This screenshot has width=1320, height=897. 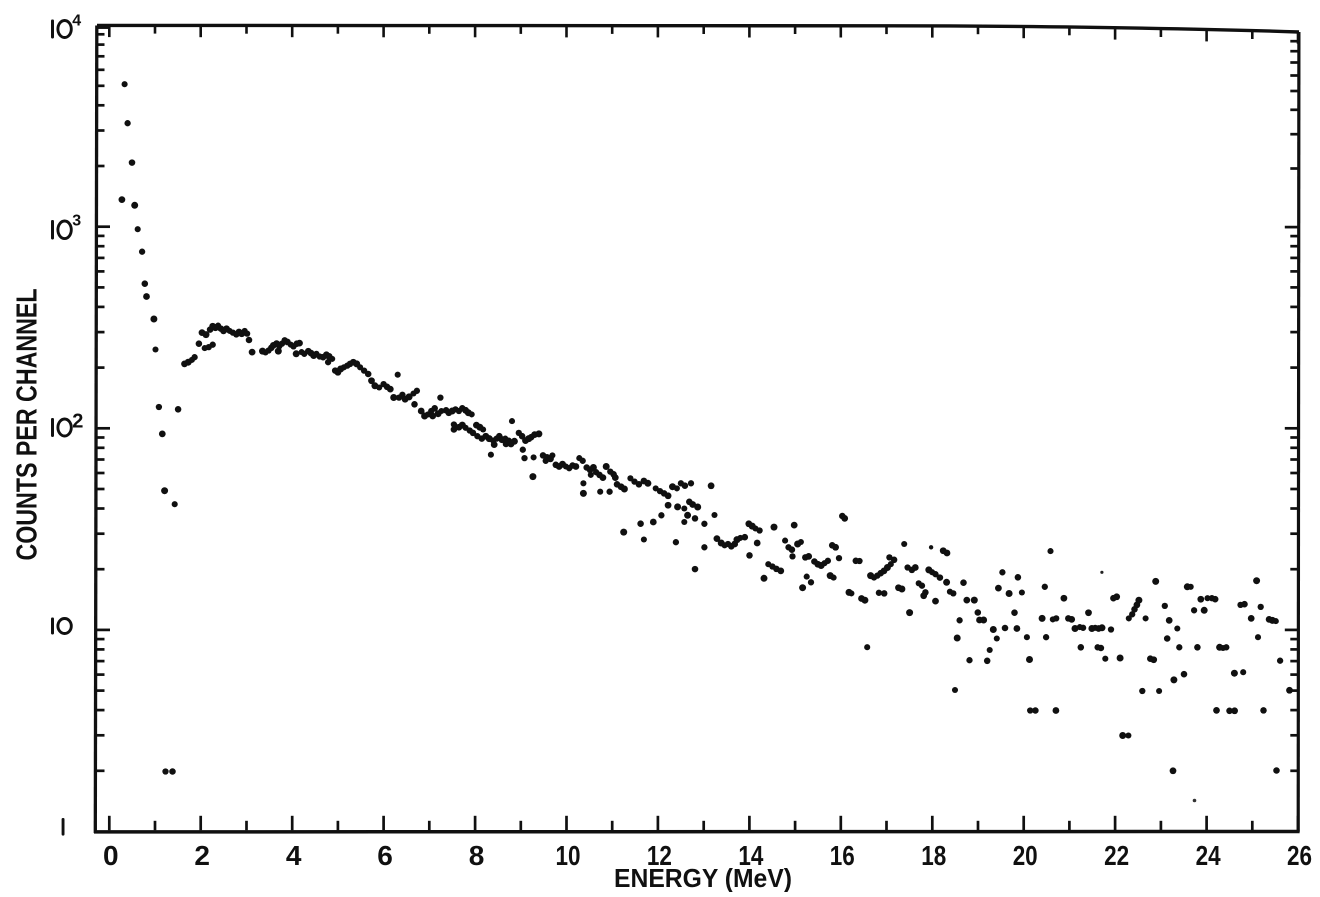 What do you see at coordinates (477, 855) in the screenshot?
I see `svg-text: 8` at bounding box center [477, 855].